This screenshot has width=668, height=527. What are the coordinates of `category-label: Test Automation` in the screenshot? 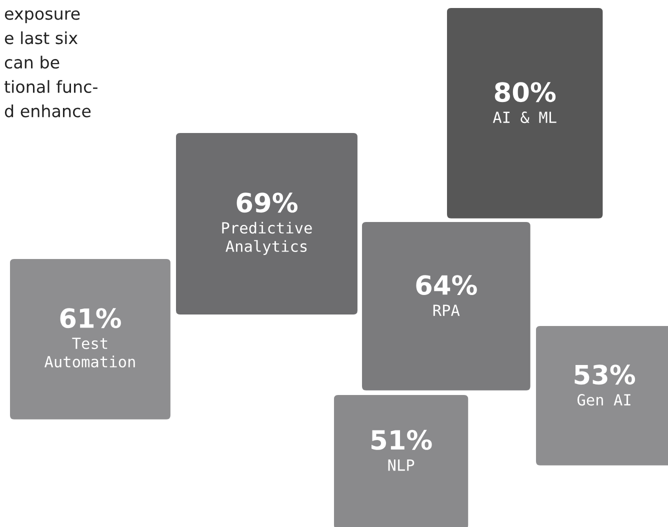 It's located at (89, 353).